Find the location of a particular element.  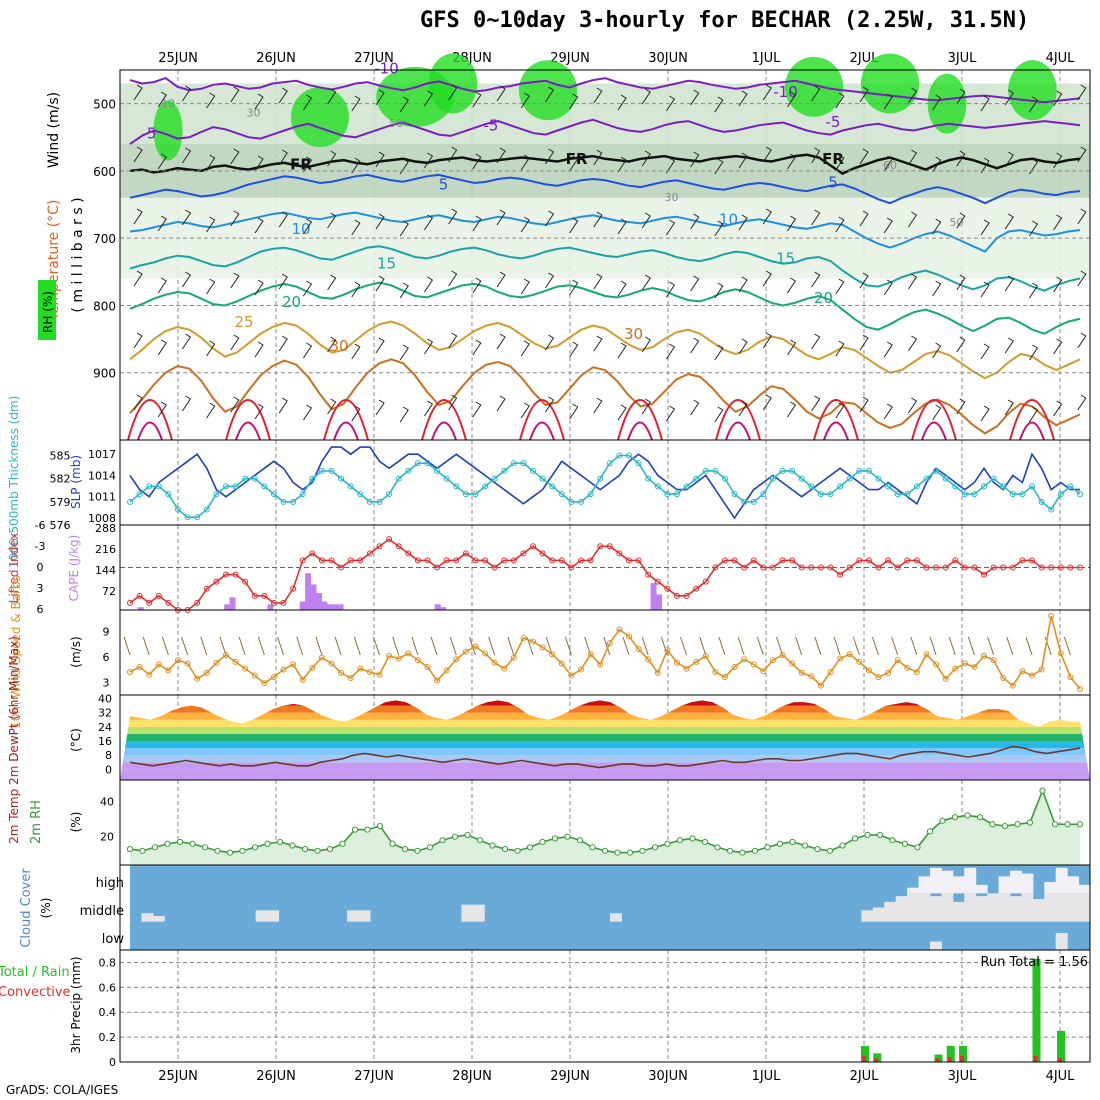

cloud-unit-label: (%) is located at coordinates (46, 908).